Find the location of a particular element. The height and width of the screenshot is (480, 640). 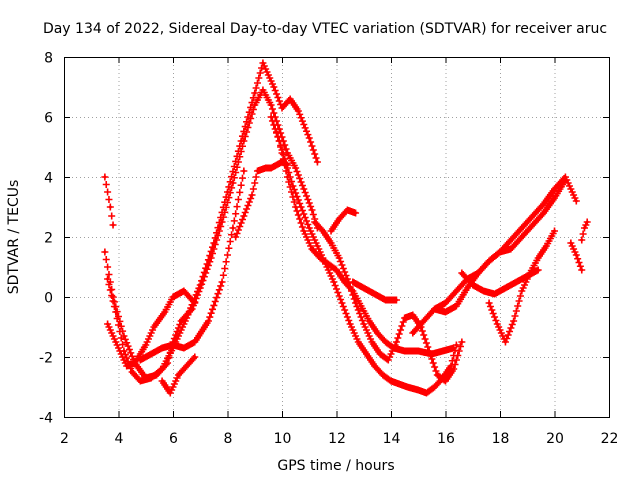

x-tick-label: 4 is located at coordinates (119, 439).